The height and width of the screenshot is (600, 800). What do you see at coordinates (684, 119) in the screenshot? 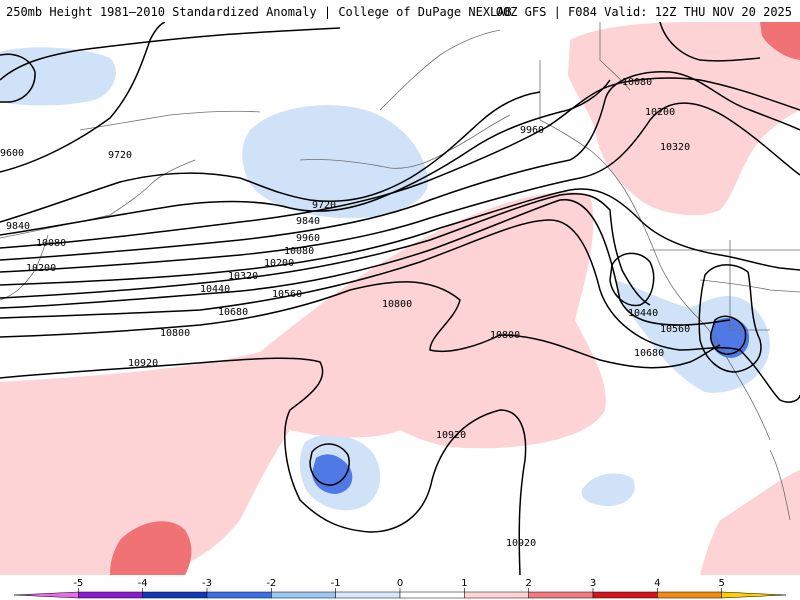
I see `pos-anomaly-western-canada` at bounding box center [684, 119].